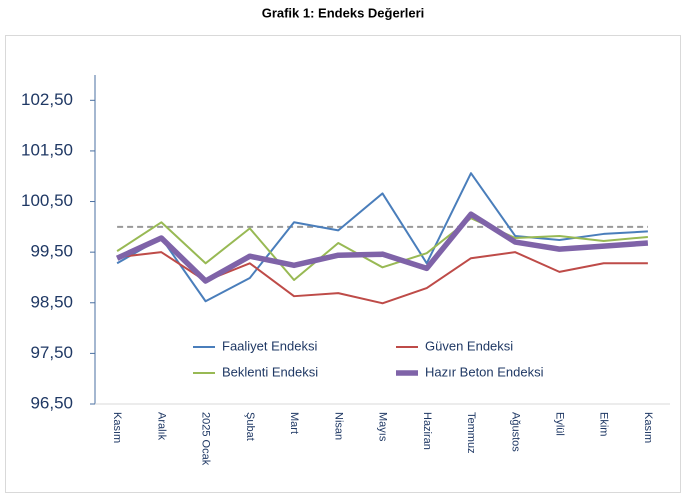 The width and height of the screenshot is (686, 497). I want to click on chart-title: Grafik 1: Endeks Değerleri, so click(343, 12).